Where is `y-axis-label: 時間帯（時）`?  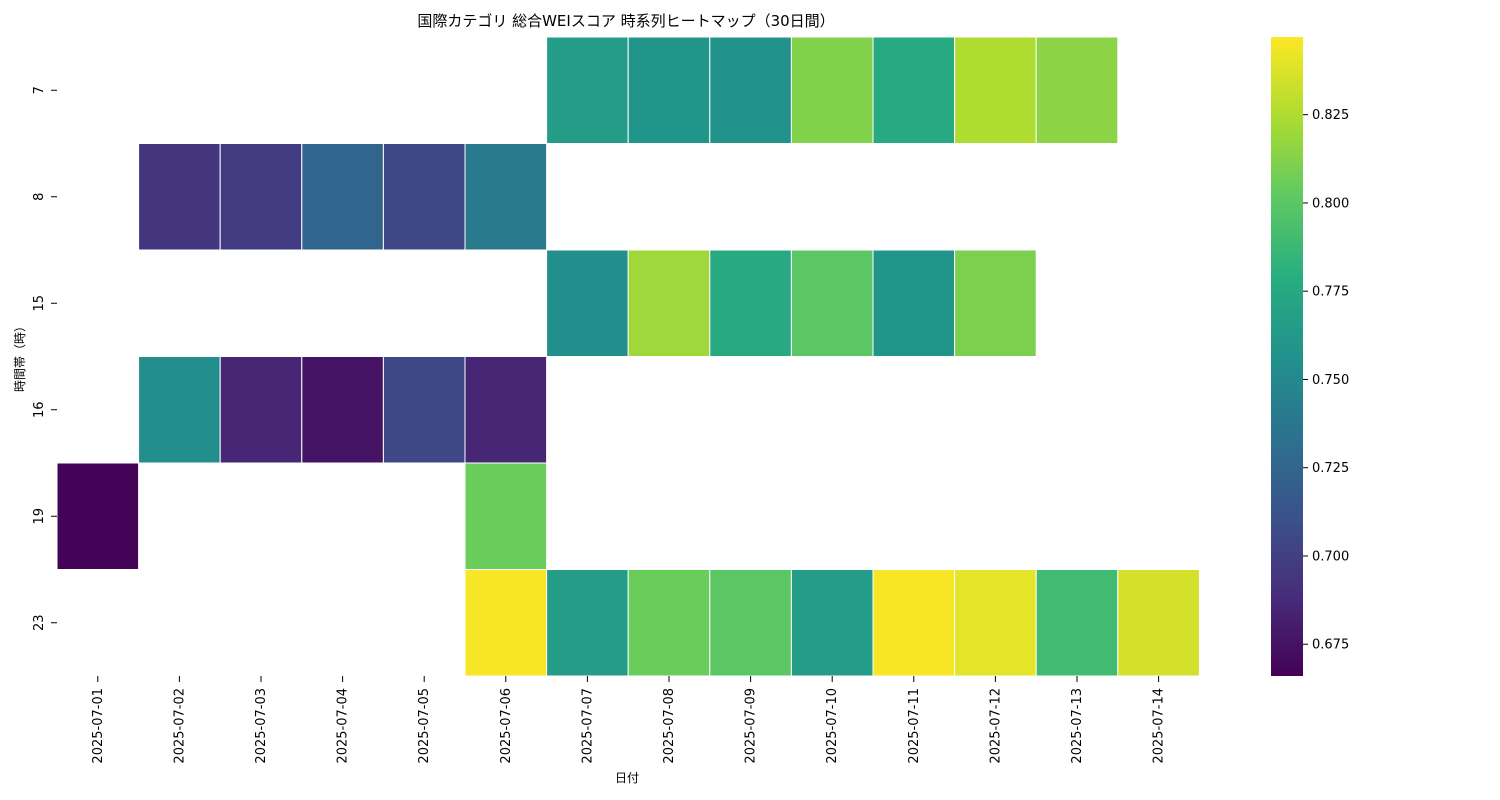 y-axis-label: 時間帯（時） is located at coordinates (20, 356).